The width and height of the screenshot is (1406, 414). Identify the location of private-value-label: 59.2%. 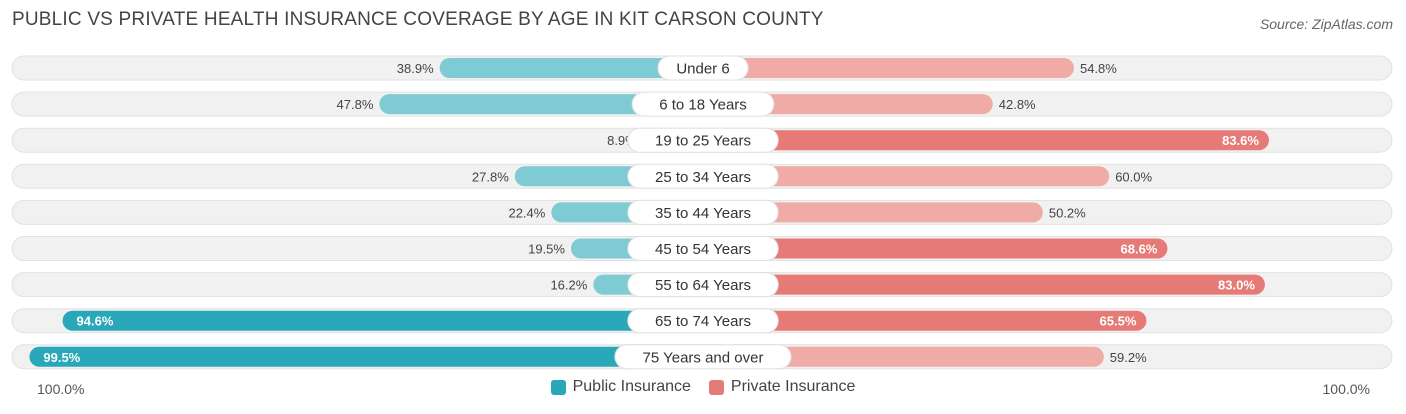
(1128, 357).